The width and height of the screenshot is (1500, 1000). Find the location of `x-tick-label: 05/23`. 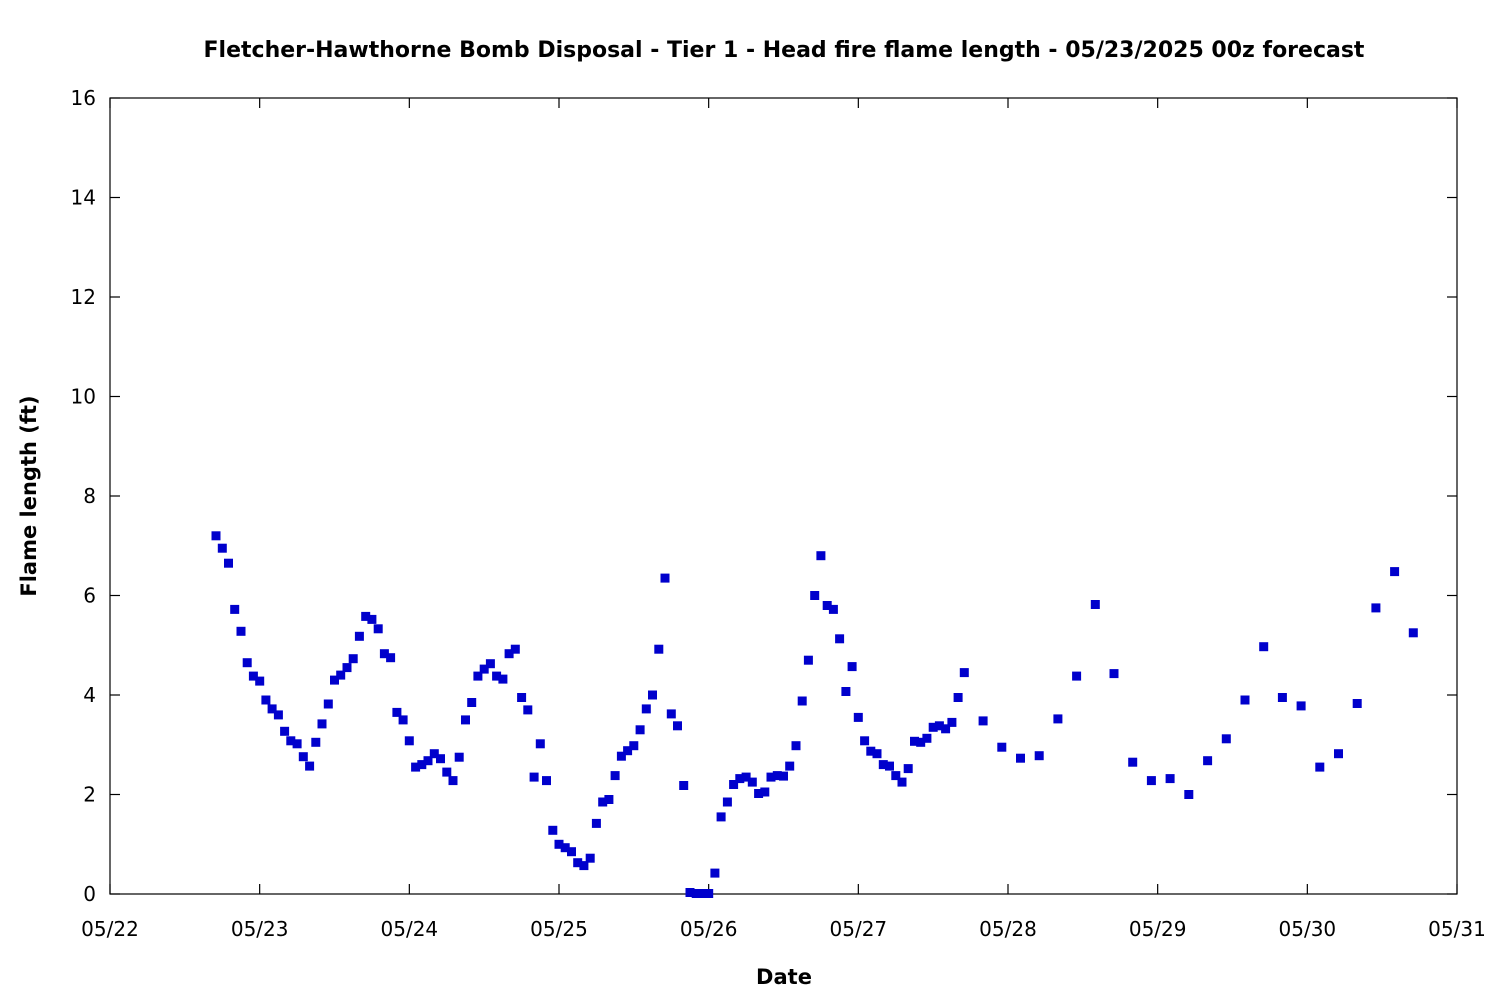

x-tick-label: 05/23 is located at coordinates (260, 929).